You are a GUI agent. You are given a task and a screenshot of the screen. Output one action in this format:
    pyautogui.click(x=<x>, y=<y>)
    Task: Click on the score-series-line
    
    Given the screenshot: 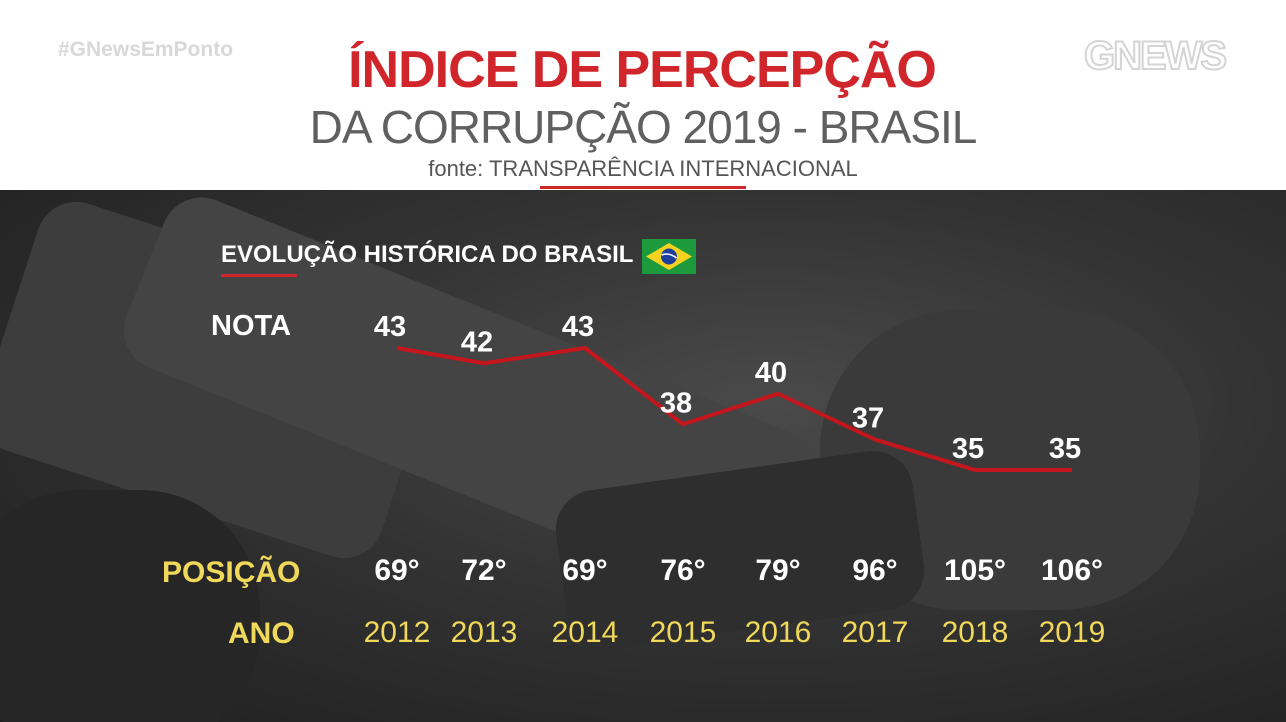 What is the action you would take?
    pyautogui.click(x=734, y=409)
    